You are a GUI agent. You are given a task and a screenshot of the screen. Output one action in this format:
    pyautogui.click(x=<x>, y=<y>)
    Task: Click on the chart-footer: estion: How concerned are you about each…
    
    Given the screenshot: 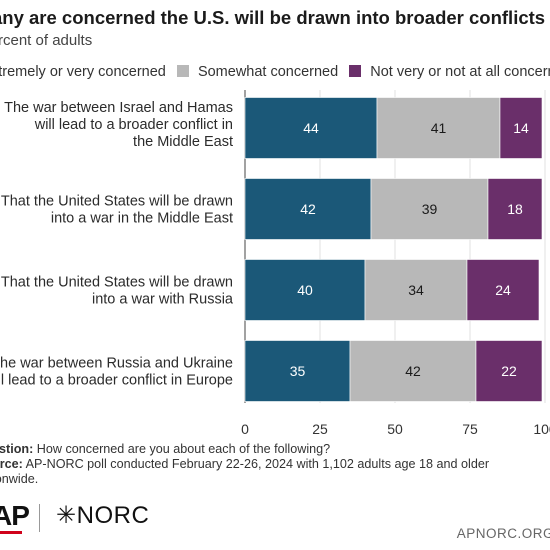 What is the action you would take?
    pyautogui.click(x=275, y=464)
    